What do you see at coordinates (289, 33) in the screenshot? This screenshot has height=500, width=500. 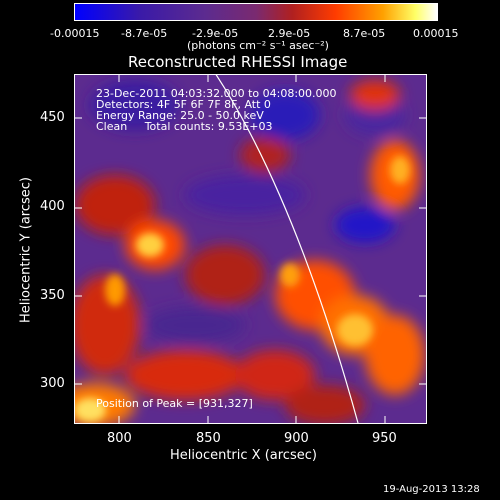 I see `colorbar-tick: 2.9e-05` at bounding box center [289, 33].